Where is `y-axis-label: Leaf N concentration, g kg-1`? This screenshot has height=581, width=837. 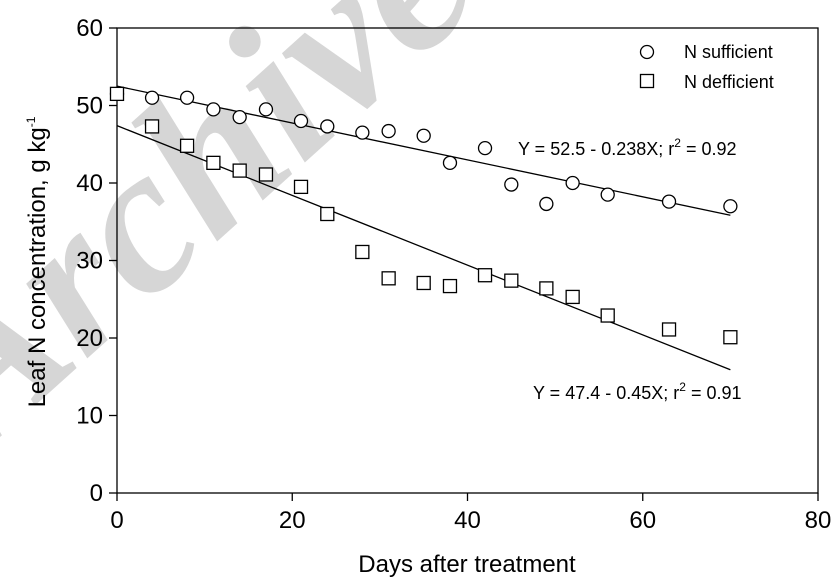
y-axis-label: Leaf N concentration, g kg-1 is located at coordinates (37, 261).